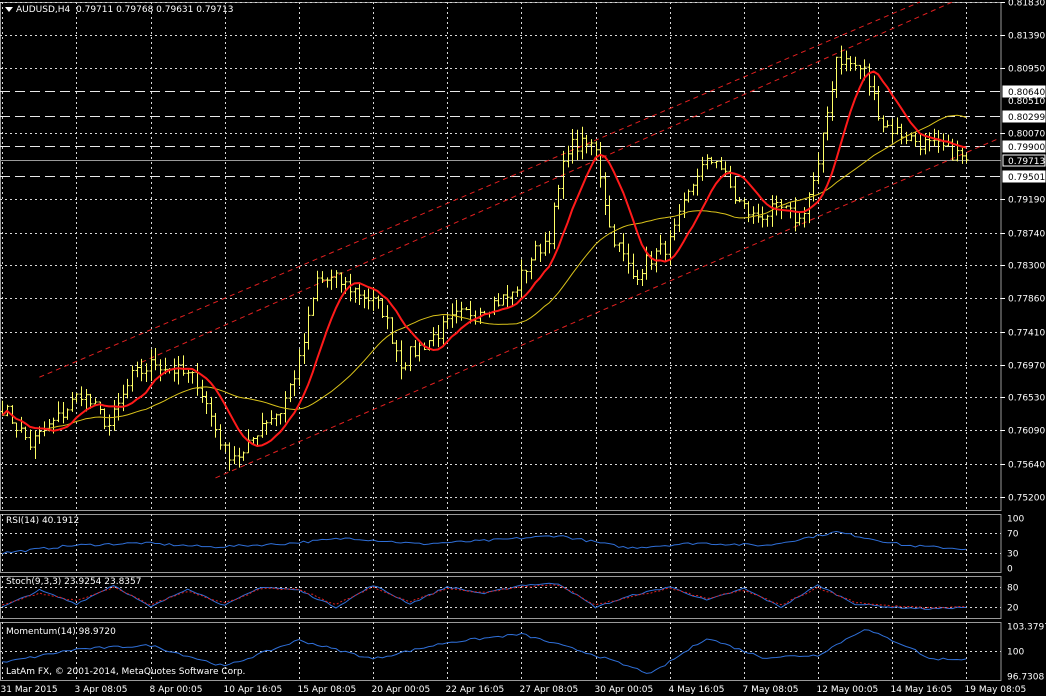  What do you see at coordinates (624, 690) in the screenshot?
I see `time-label: 30 Apr 00:05` at bounding box center [624, 690].